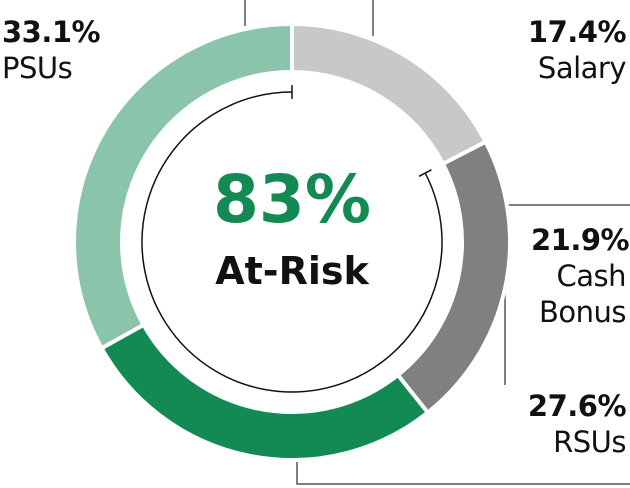 The image size is (630, 488). Describe the element at coordinates (582, 294) in the screenshot. I see `category-label: Cash Bonus` at that location.